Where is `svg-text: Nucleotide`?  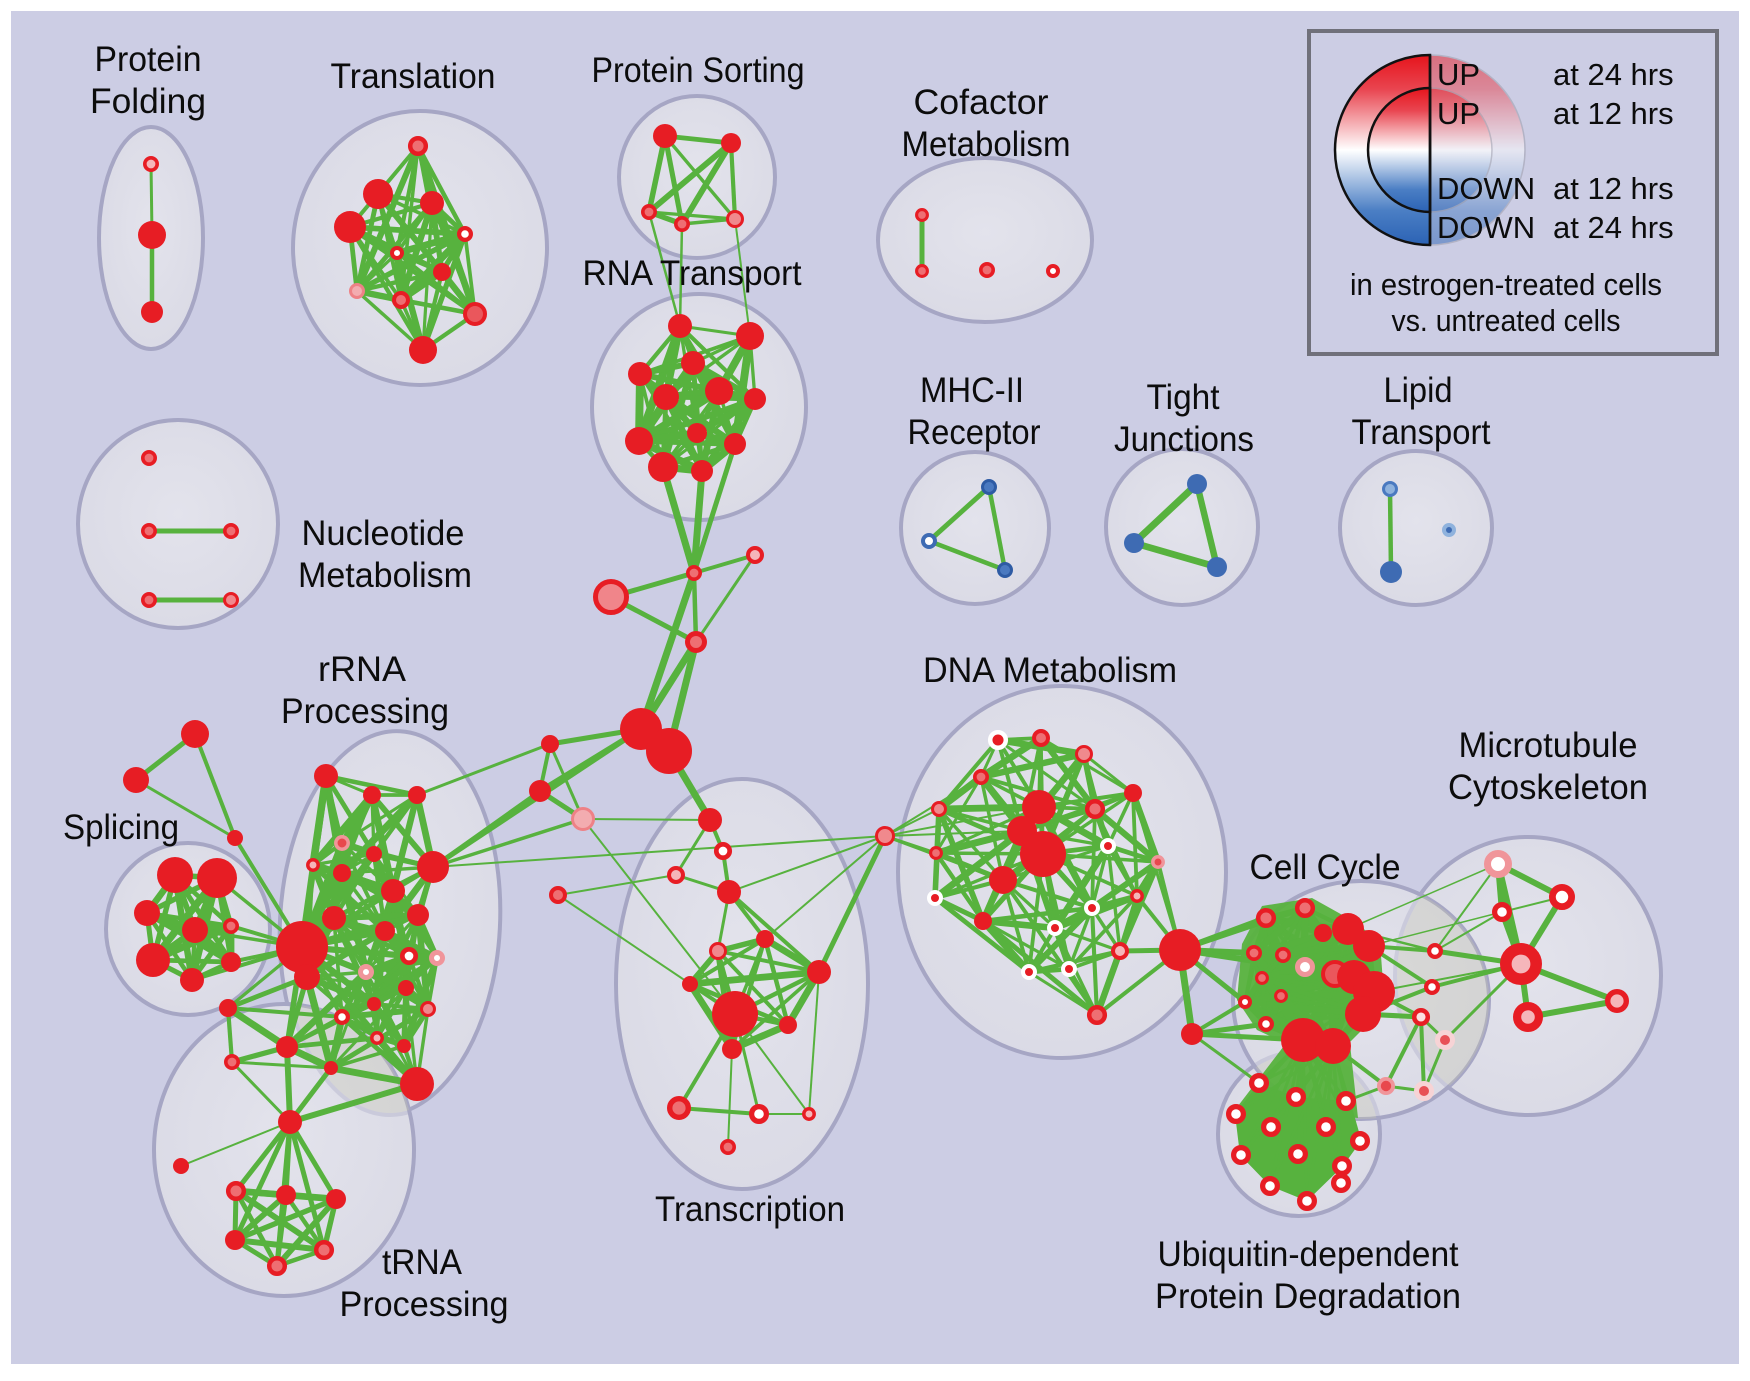
svg-text: Nucleotide is located at coordinates (383, 533).